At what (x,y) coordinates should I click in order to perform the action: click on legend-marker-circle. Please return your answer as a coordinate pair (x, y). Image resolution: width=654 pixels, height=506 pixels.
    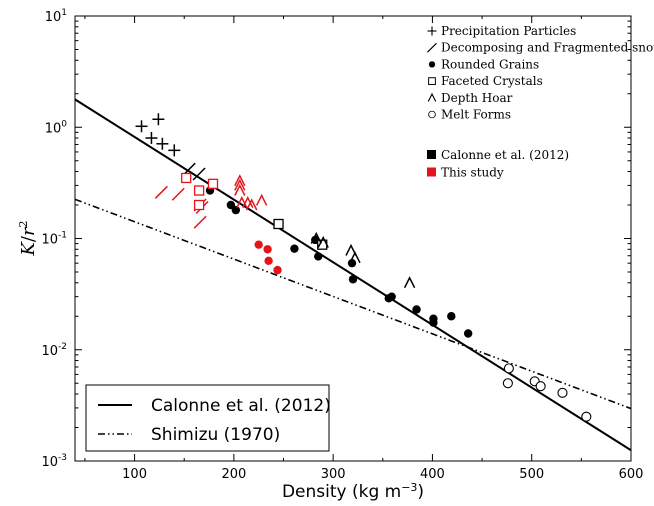
    Looking at the image, I should click on (432, 114).